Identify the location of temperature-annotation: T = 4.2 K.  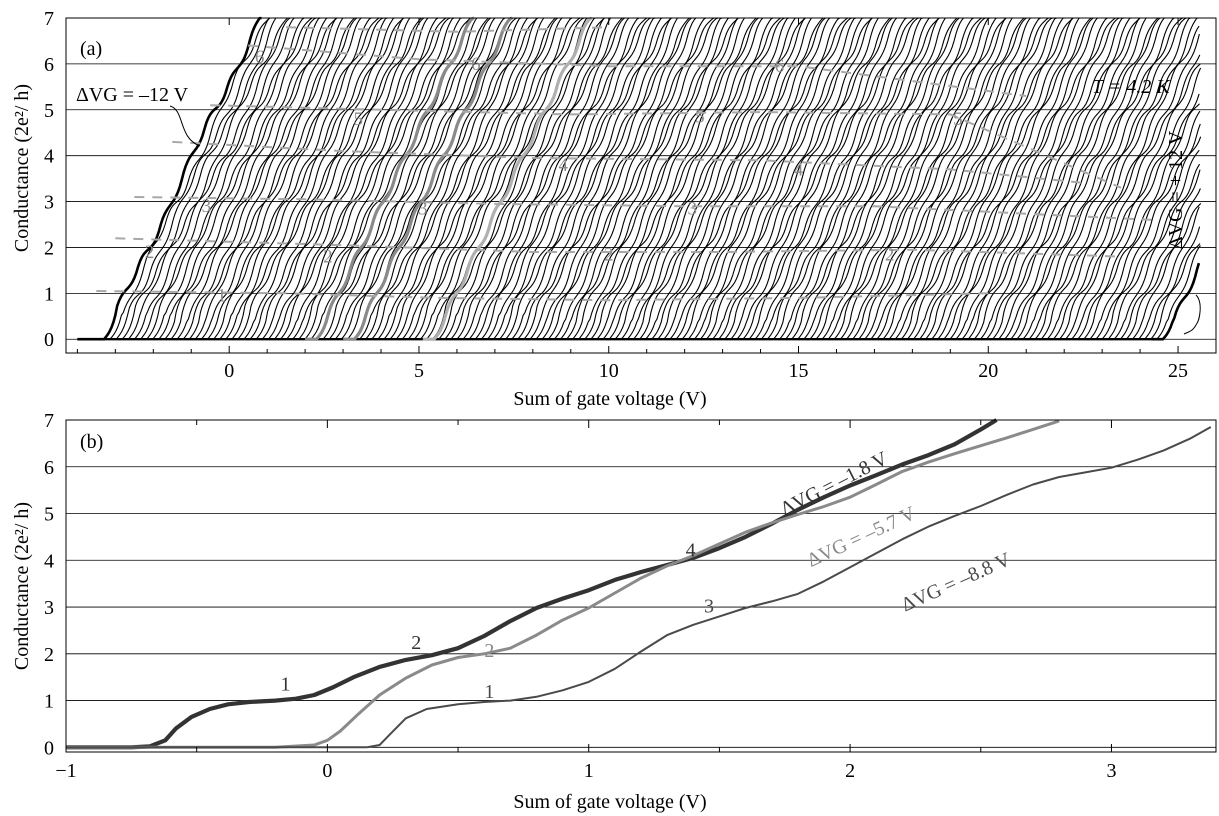
(1131, 87).